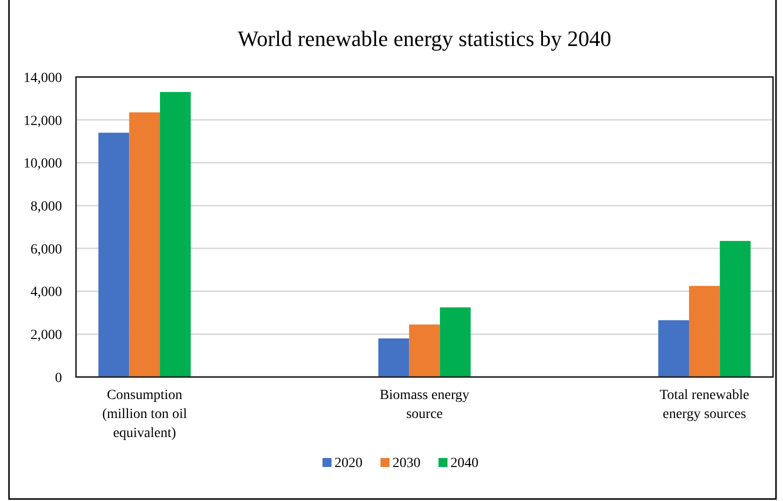  What do you see at coordinates (58, 378) in the screenshot?
I see `y-tick-label: 0` at bounding box center [58, 378].